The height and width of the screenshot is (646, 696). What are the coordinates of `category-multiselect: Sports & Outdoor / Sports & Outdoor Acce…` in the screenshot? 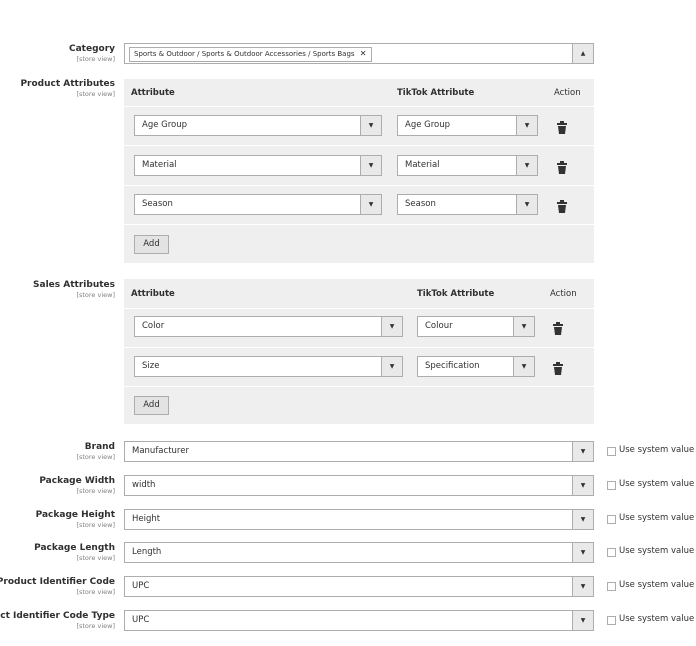 It's located at (359, 53).